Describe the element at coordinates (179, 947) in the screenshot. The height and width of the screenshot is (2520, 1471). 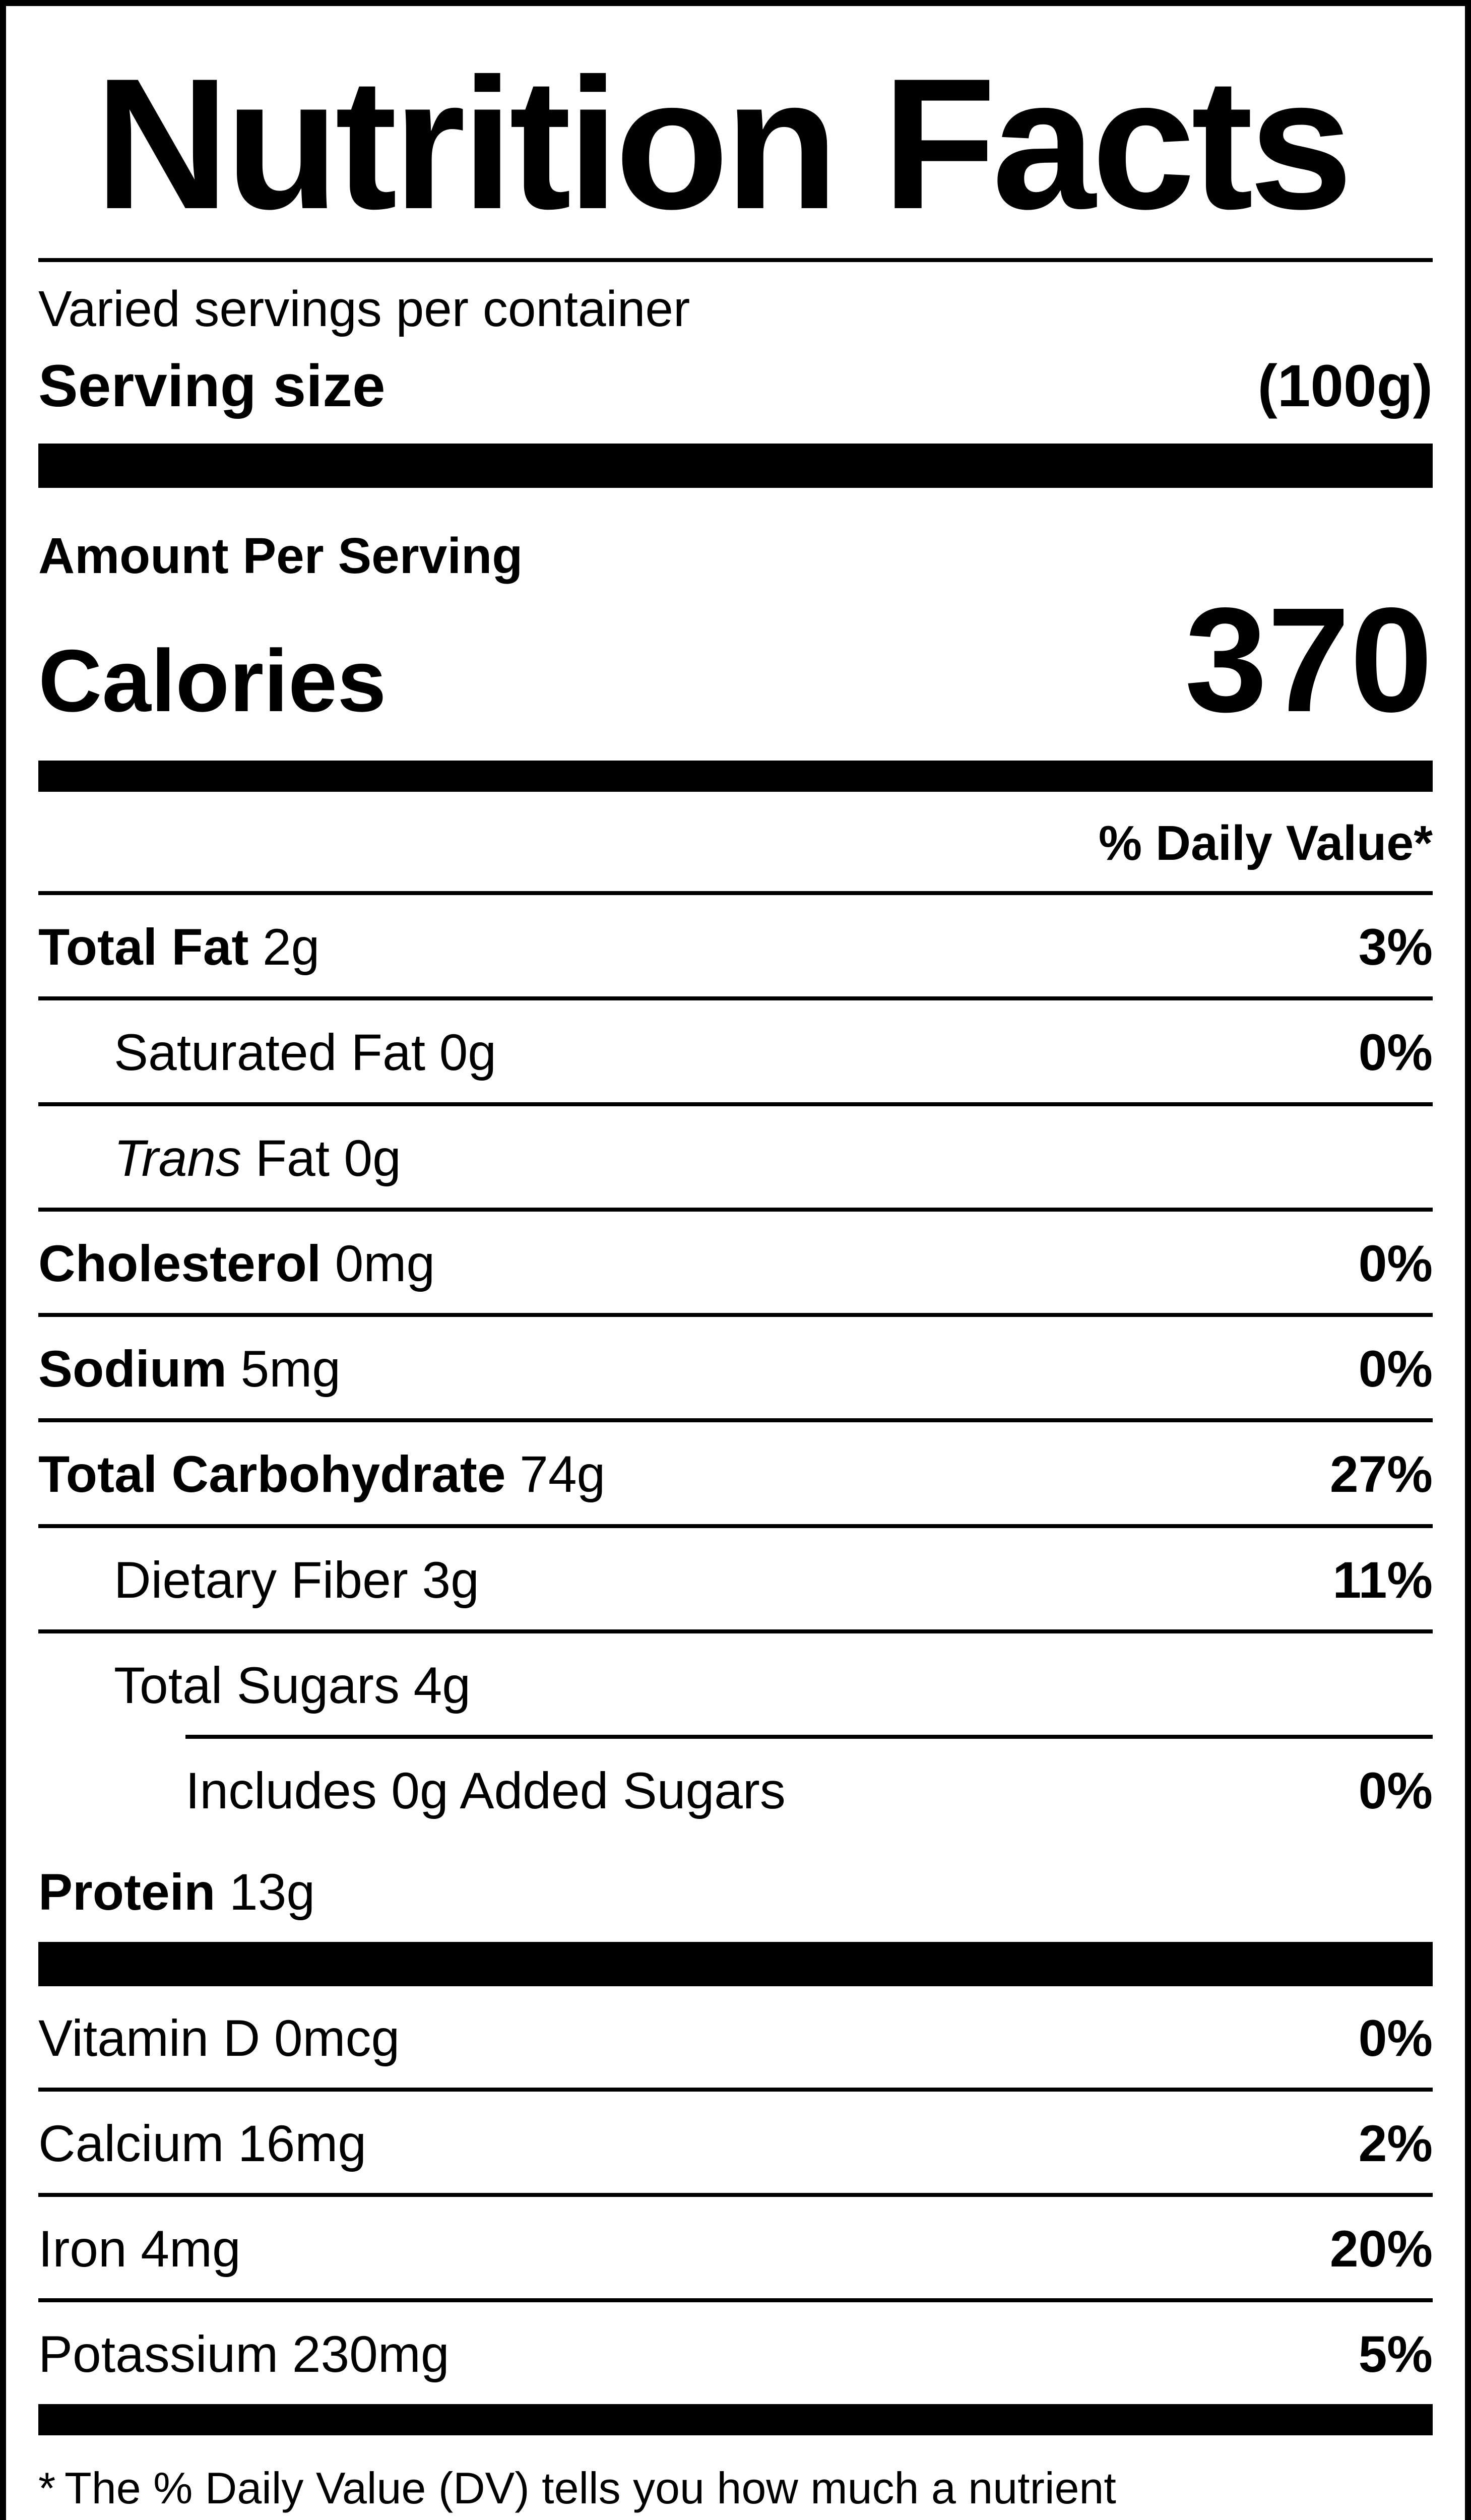
I see `nutrient-name-amount: Total Fat 2g` at that location.